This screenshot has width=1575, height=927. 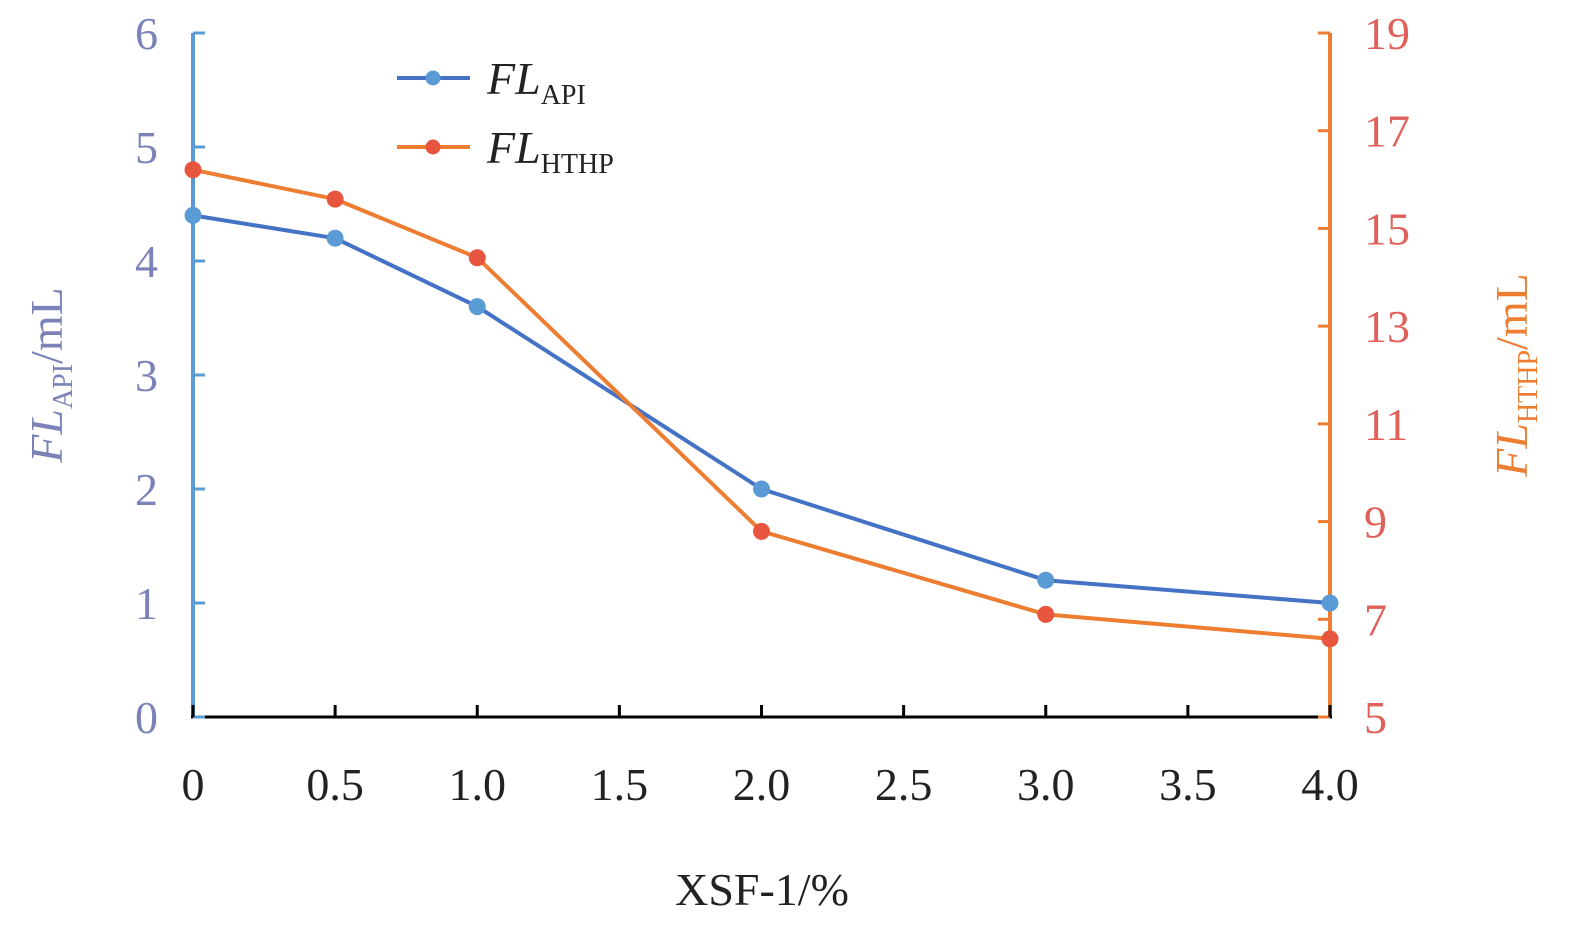 I want to click on x-tick-label: 3.5, so click(x=1188, y=784).